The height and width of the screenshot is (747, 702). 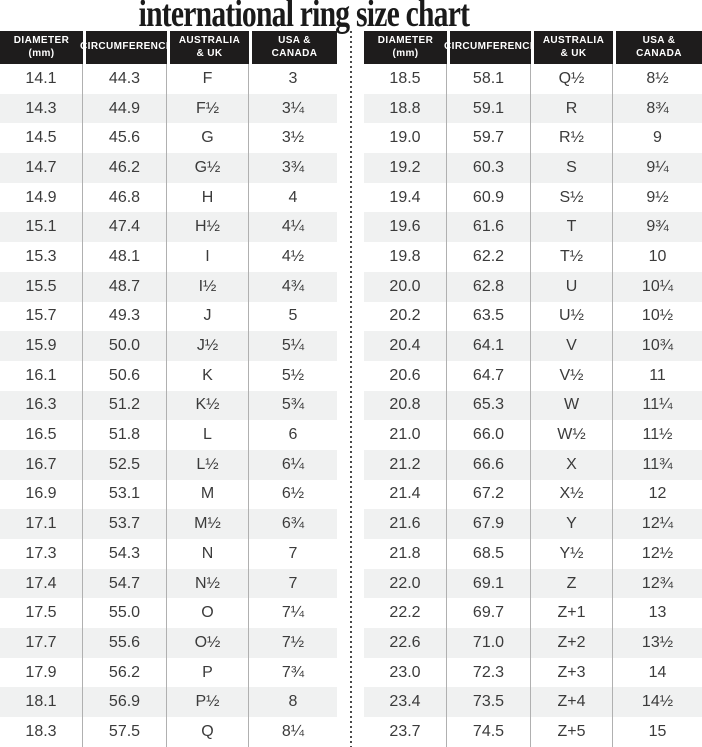 What do you see at coordinates (293, 78) in the screenshot?
I see `cell-usa-canada: 3` at bounding box center [293, 78].